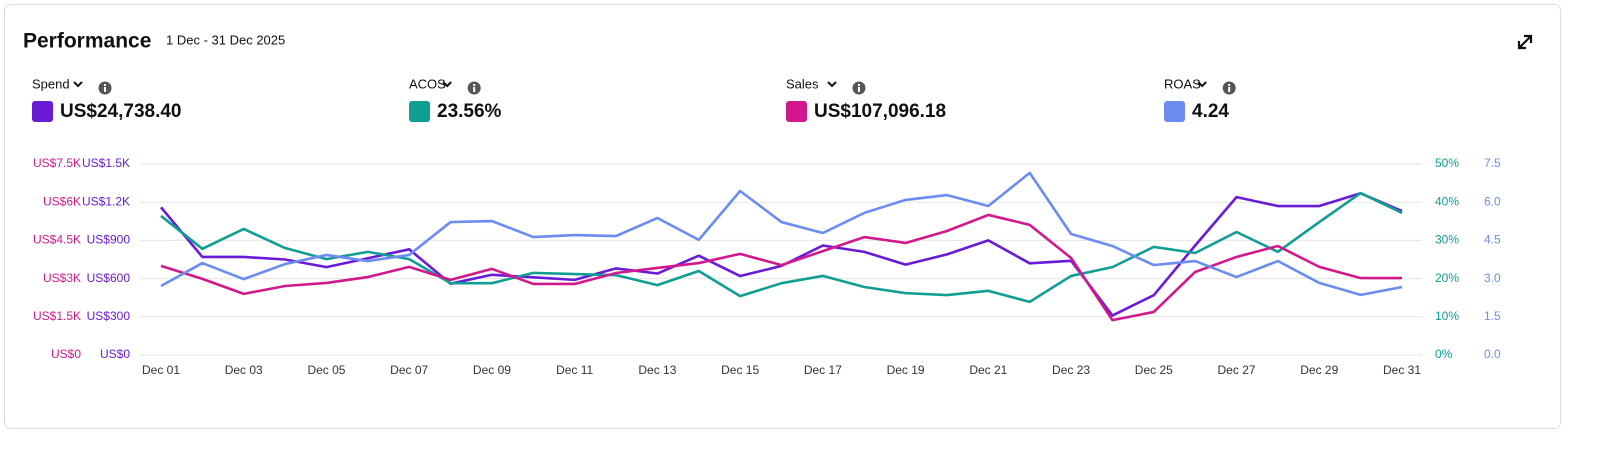 This screenshot has height=451, width=1606. Describe the element at coordinates (1492, 201) in the screenshot. I see `y-tick-label: 6.0` at that location.